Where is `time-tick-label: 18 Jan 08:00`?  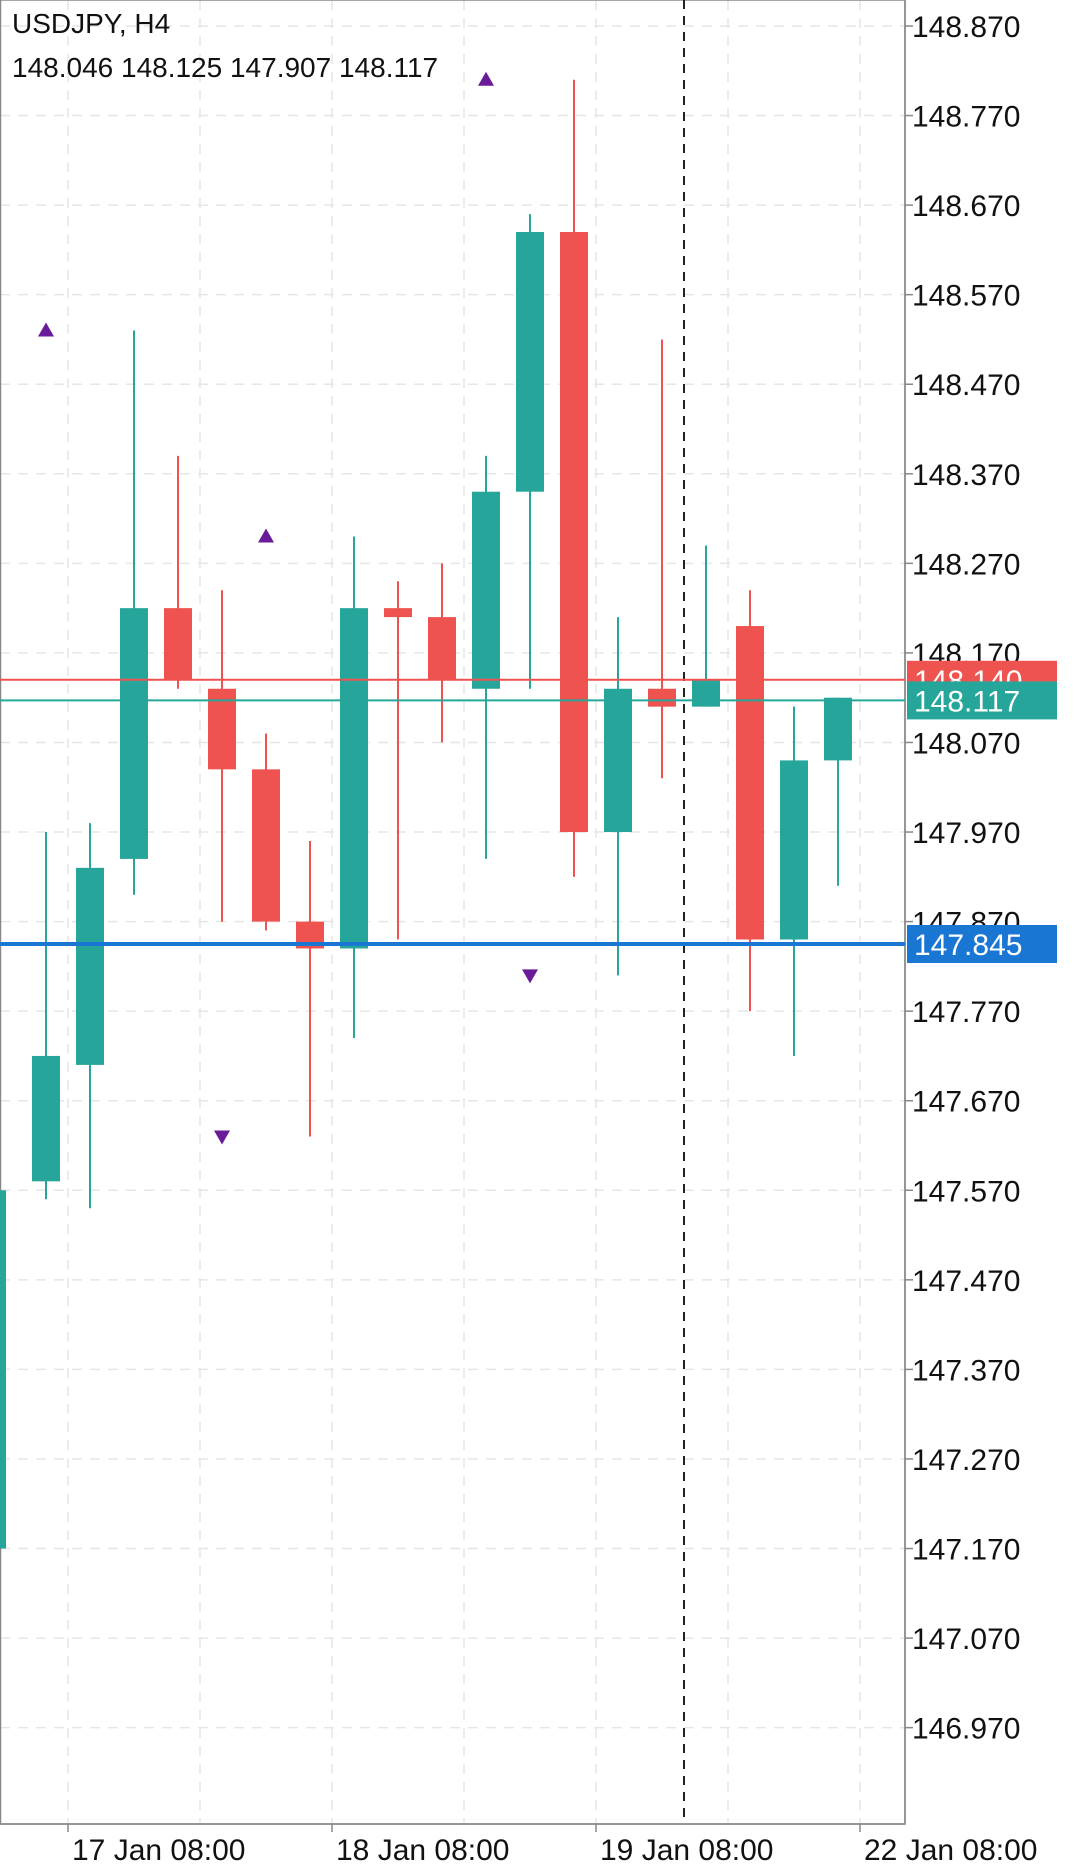
time-tick-label: 18 Jan 08:00 is located at coordinates (422, 1850).